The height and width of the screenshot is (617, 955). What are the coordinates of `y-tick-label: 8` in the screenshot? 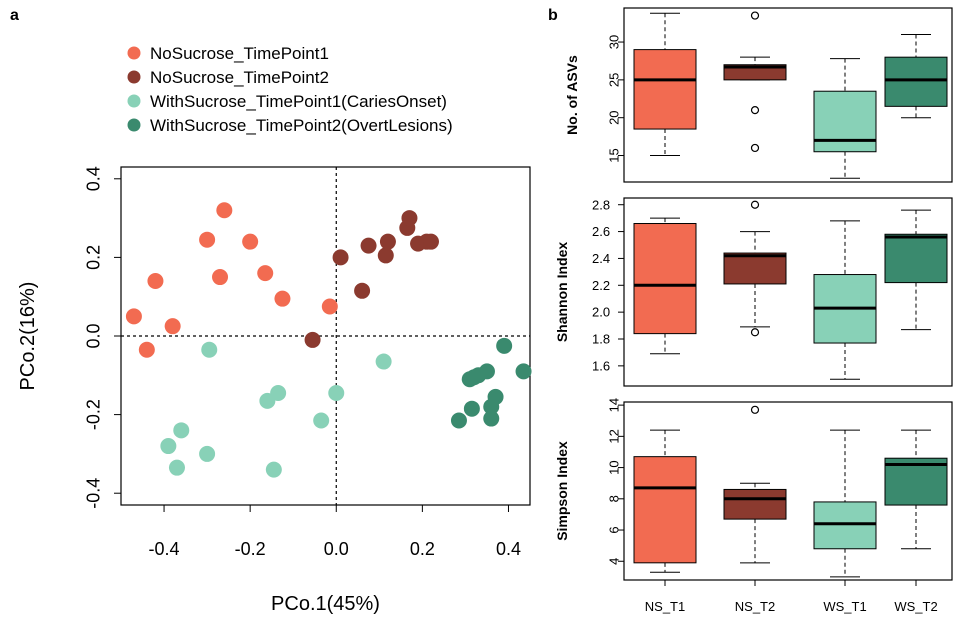 It's located at (614, 498).